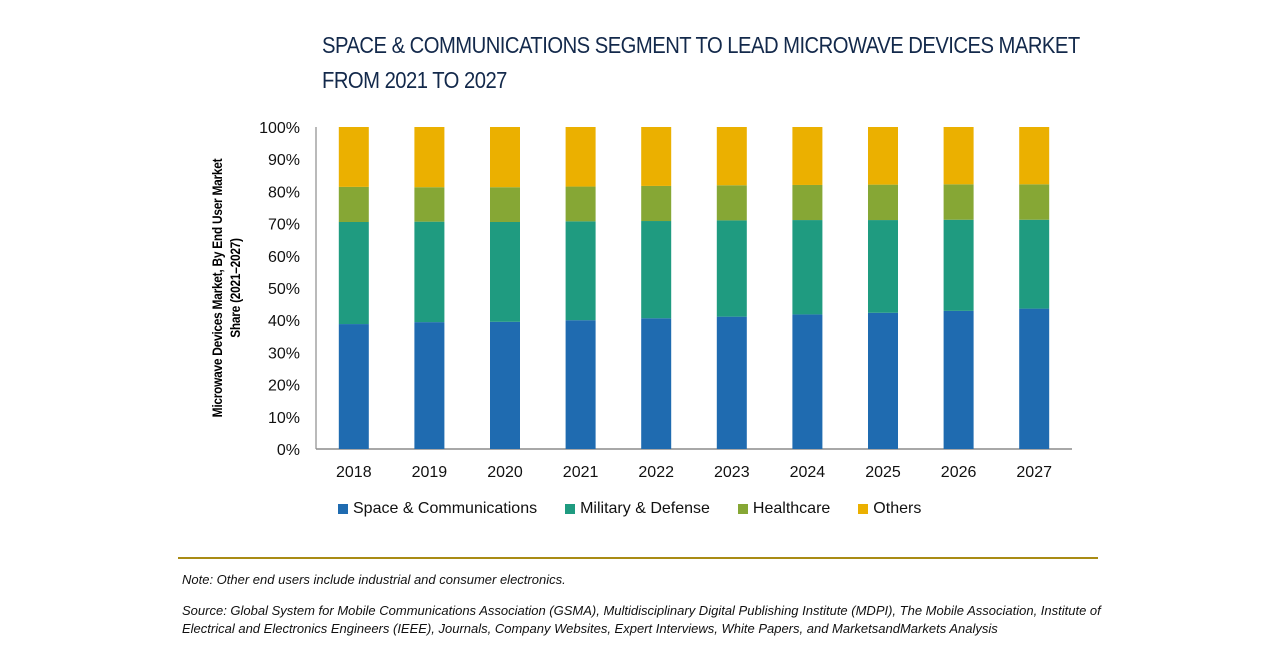  Describe the element at coordinates (505, 271) in the screenshot. I see `bar-segment-military-defense-2020` at that location.